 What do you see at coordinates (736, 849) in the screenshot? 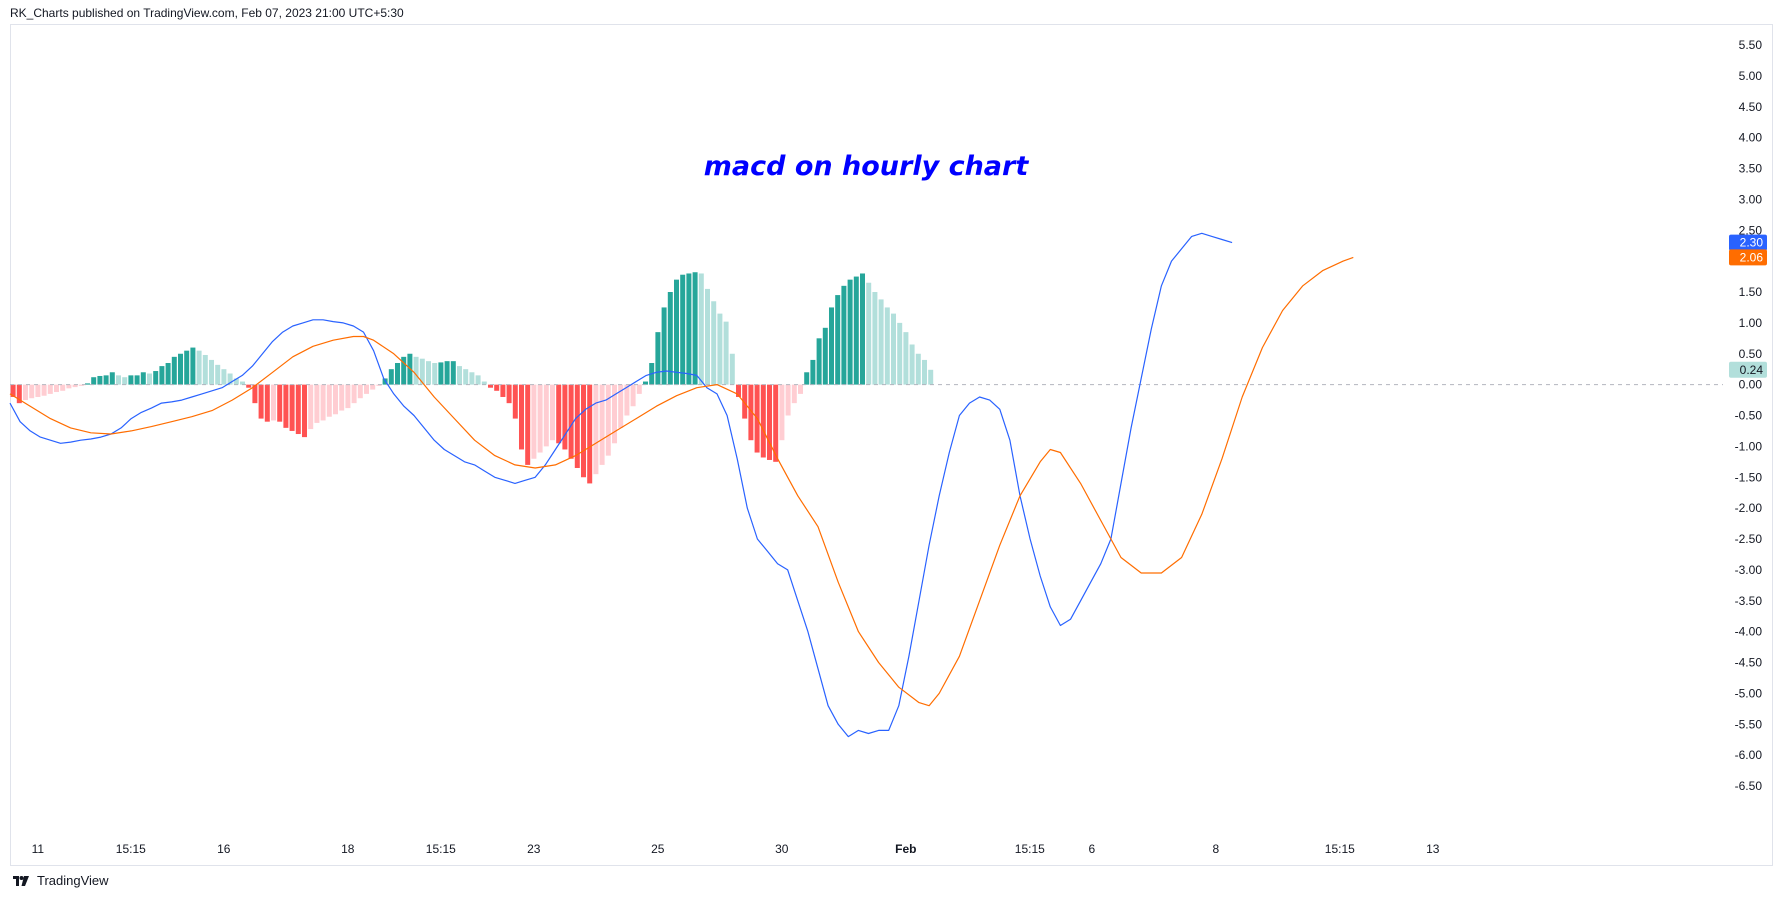
I see `x-axis: 11 15:15 16 18 15:15 23 25 30 Feb 15:15 6 8 15:15 13` at bounding box center [736, 849].